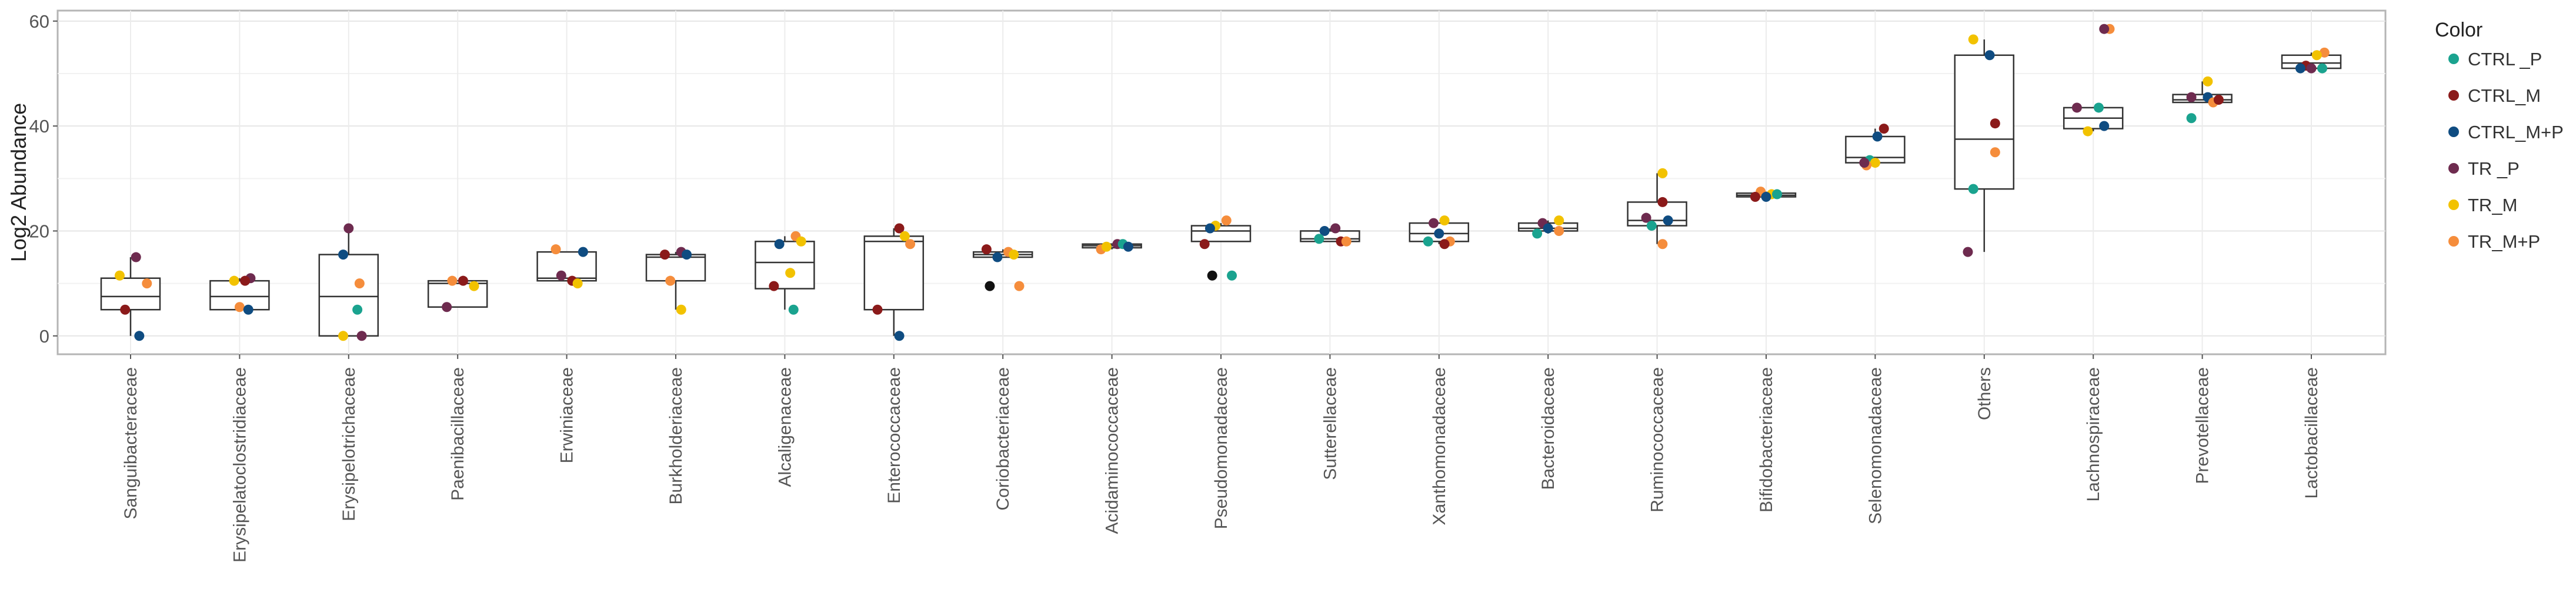  I want to click on legend-label: CTRL_M+P, so click(2516, 132).